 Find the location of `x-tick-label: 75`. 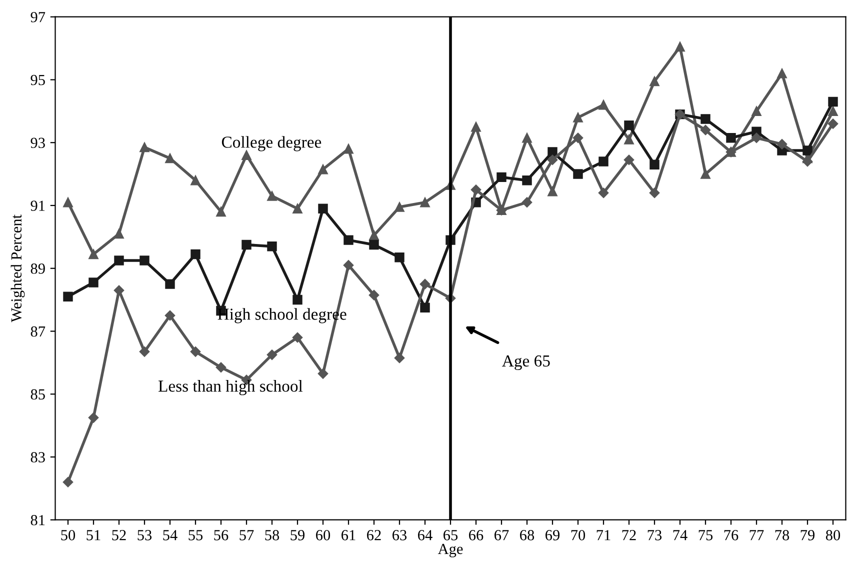

x-tick-label: 75 is located at coordinates (705, 535).